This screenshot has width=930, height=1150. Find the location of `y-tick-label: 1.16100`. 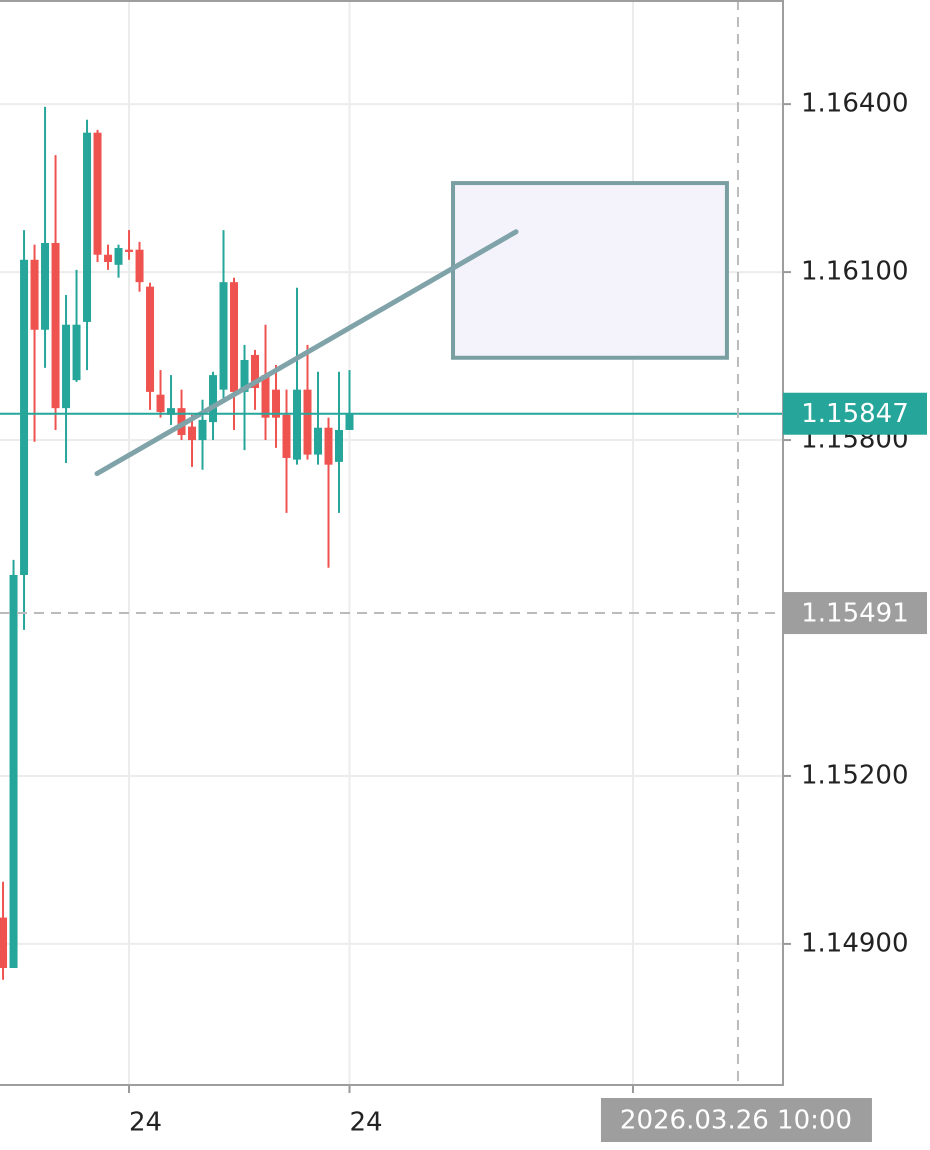

y-tick-label: 1.16100 is located at coordinates (855, 272).